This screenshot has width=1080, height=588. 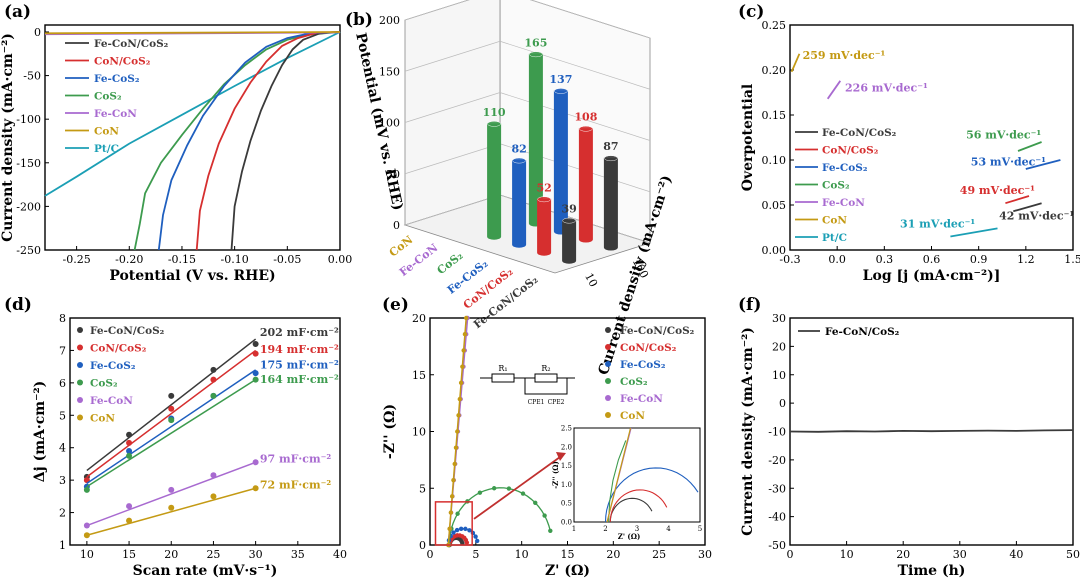 What do you see at coordinates (634, 382) in the screenshot?
I see `e-legend-label: CoS₂` at bounding box center [634, 382].